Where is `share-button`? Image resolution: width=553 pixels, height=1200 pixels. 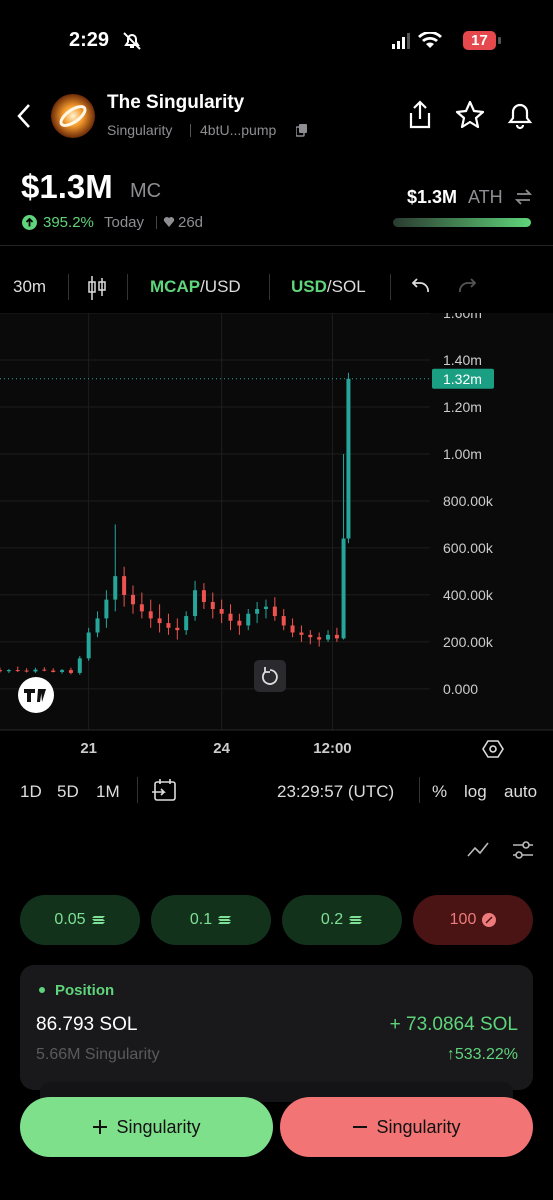 share-button is located at coordinates (420, 115).